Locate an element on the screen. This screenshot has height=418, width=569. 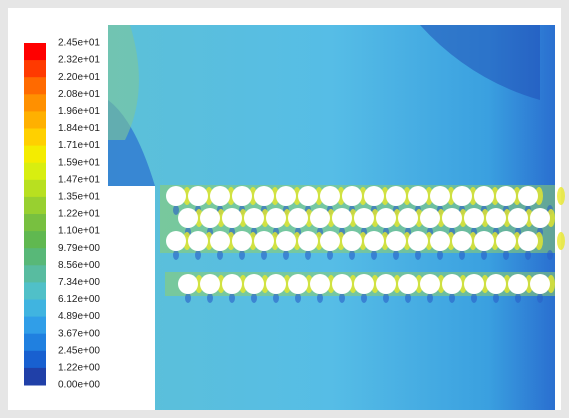
colorbar-label: 1.10e+01 is located at coordinates (79, 231).